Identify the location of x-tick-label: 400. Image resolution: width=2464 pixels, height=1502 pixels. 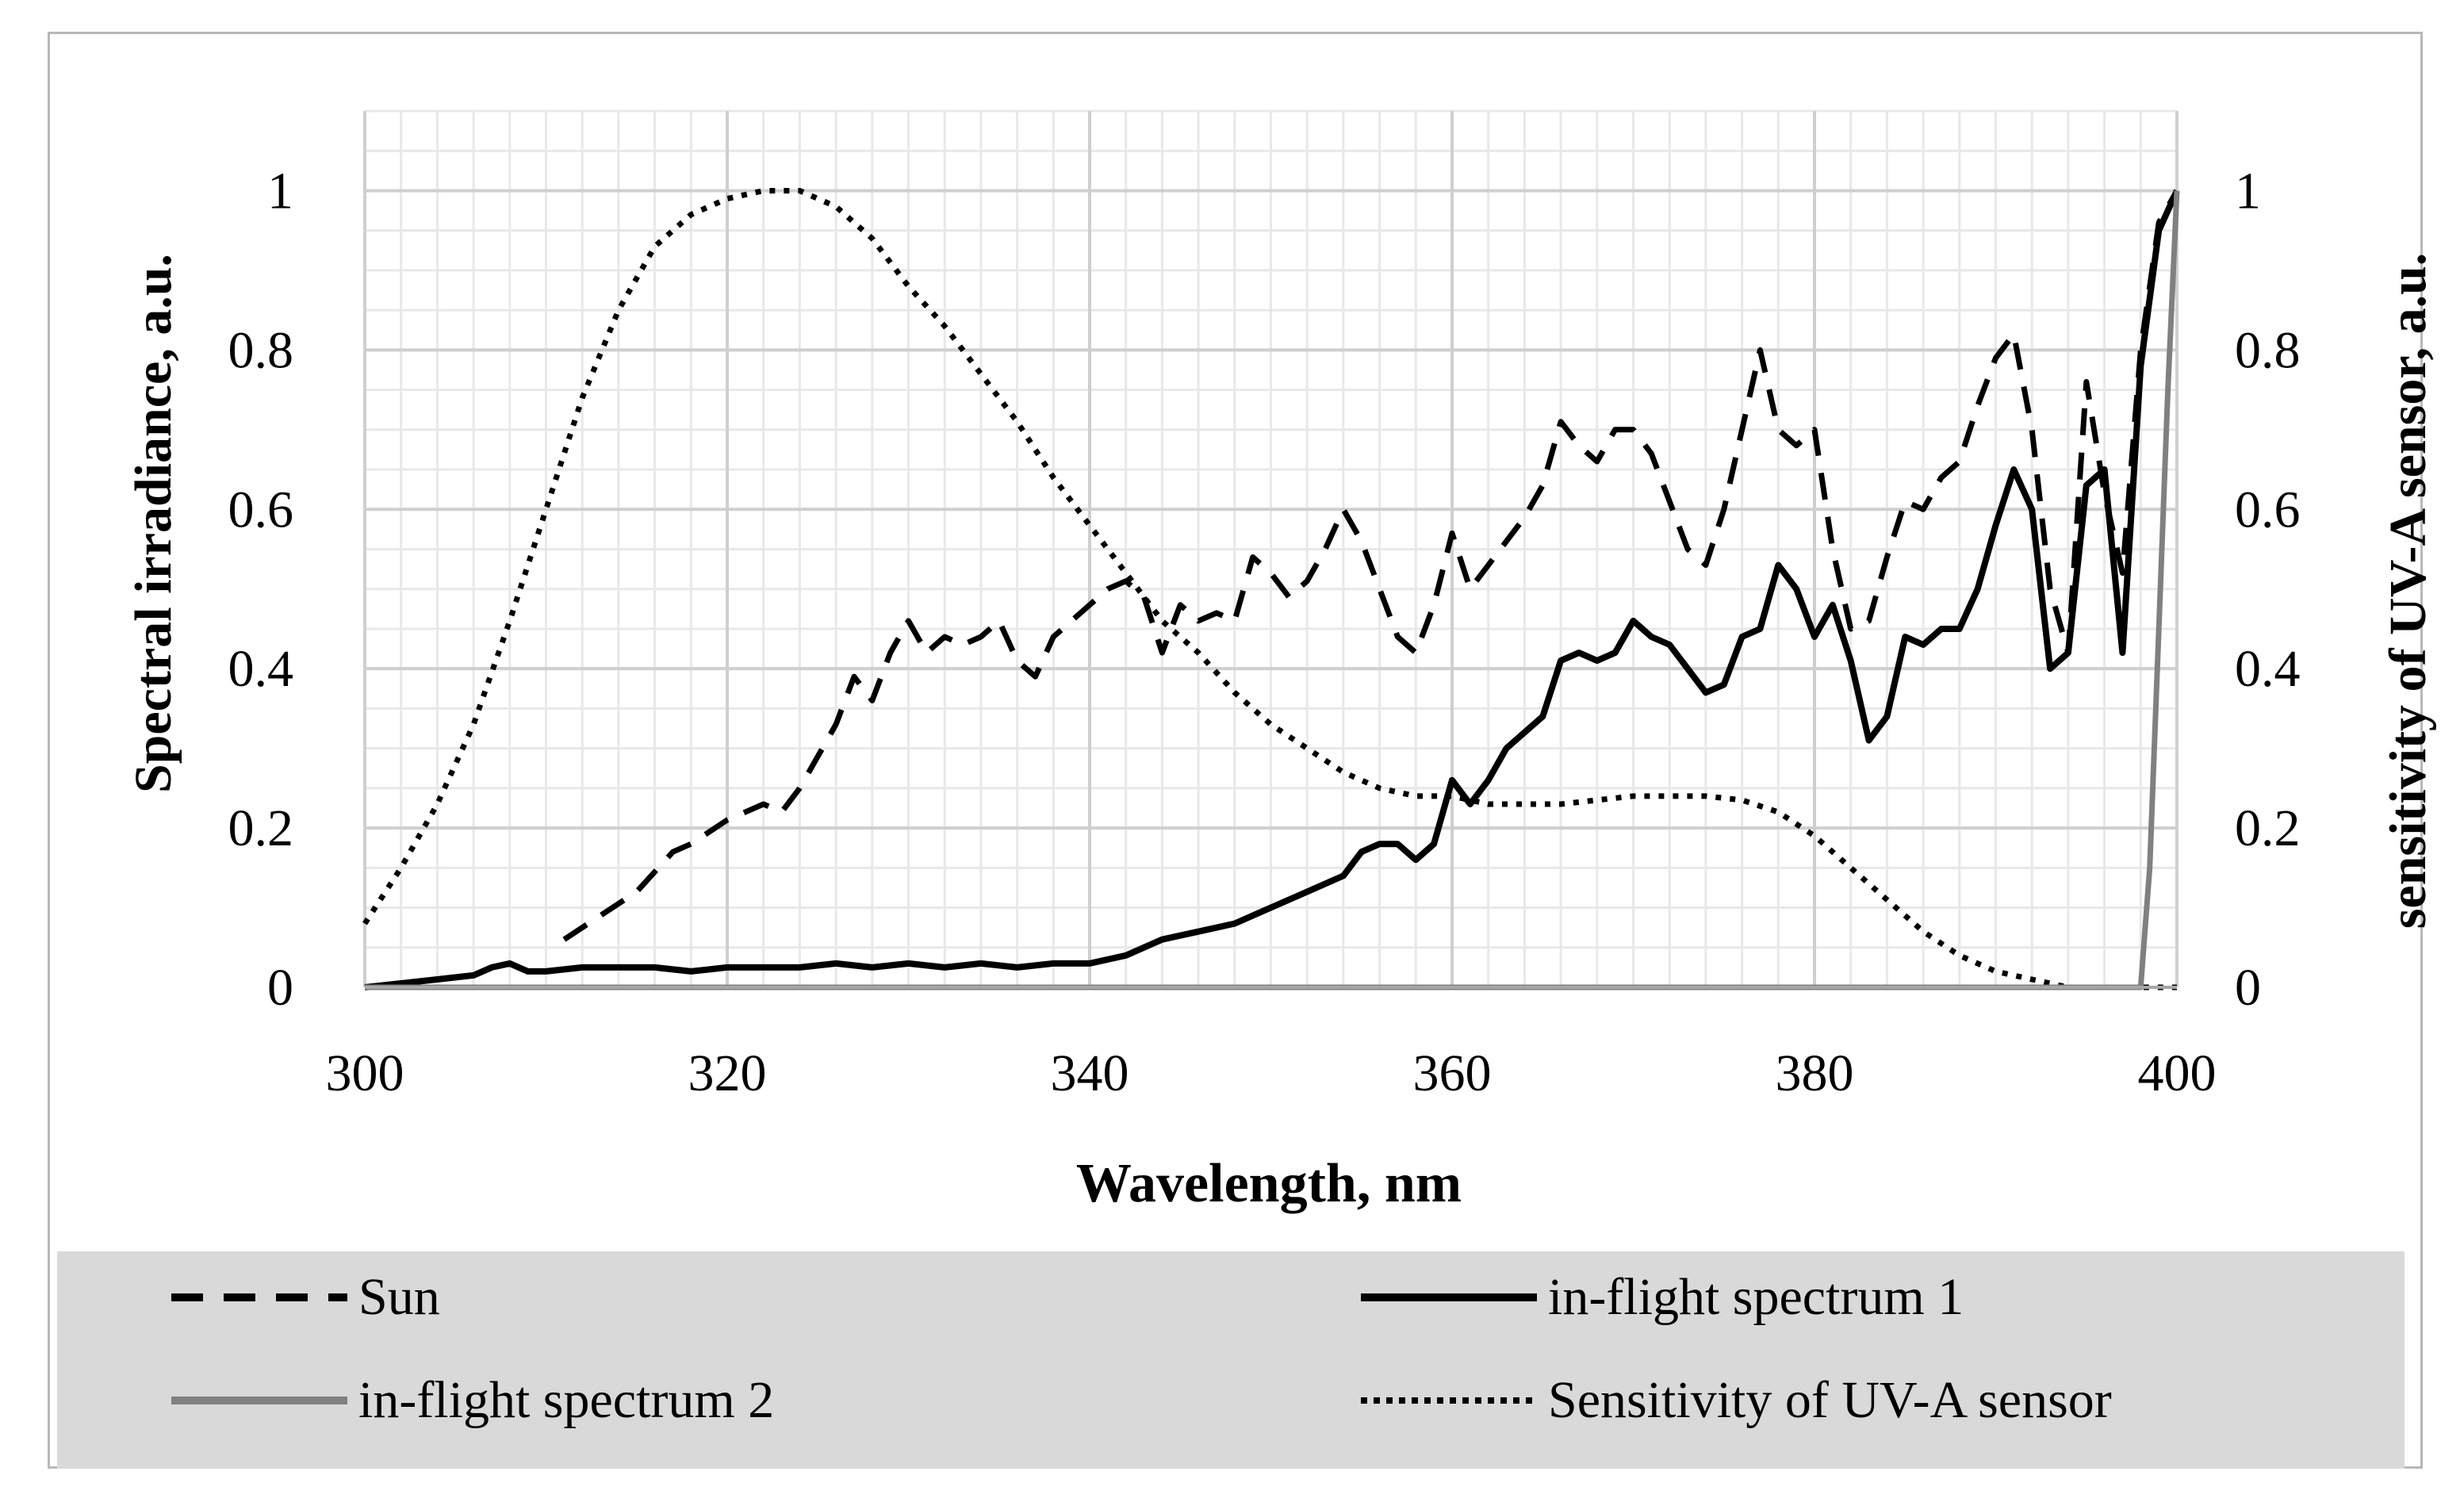
(2177, 1073).